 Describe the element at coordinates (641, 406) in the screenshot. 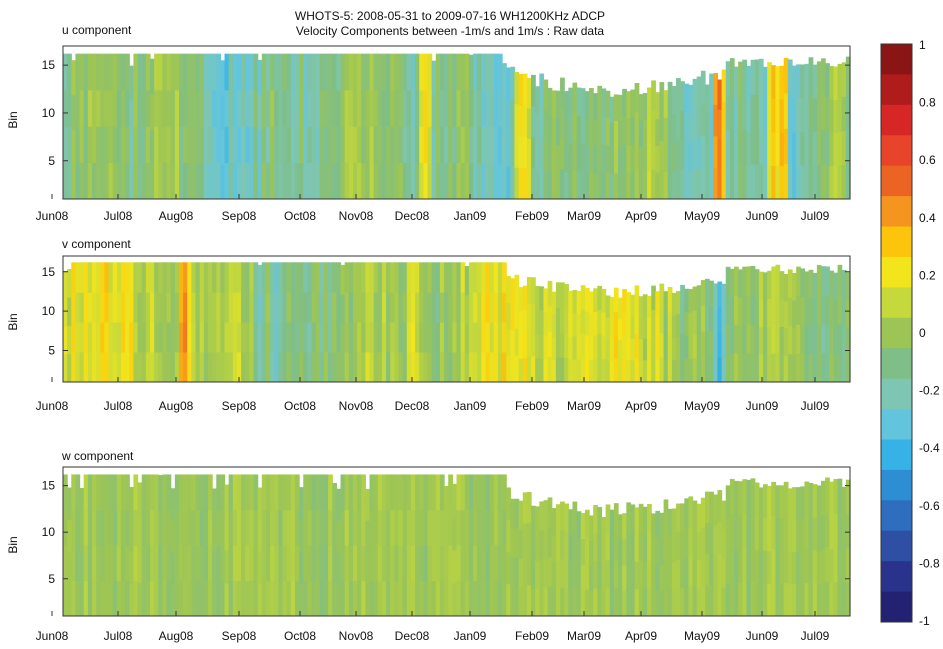

I see `x-tick-label: Apr09` at that location.